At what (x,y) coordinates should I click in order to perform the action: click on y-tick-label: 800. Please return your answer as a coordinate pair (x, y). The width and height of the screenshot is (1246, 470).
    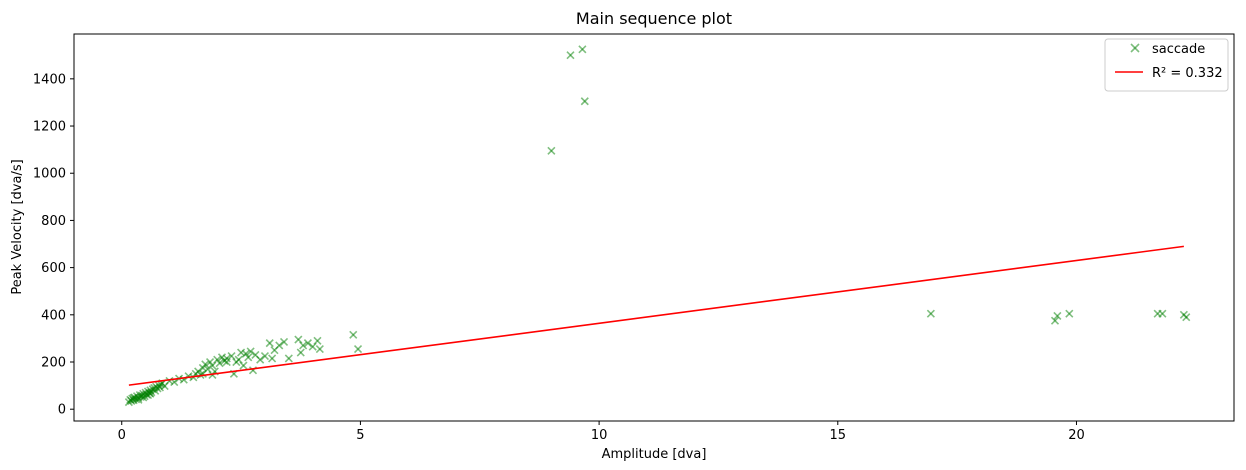
    Looking at the image, I should click on (53, 221).